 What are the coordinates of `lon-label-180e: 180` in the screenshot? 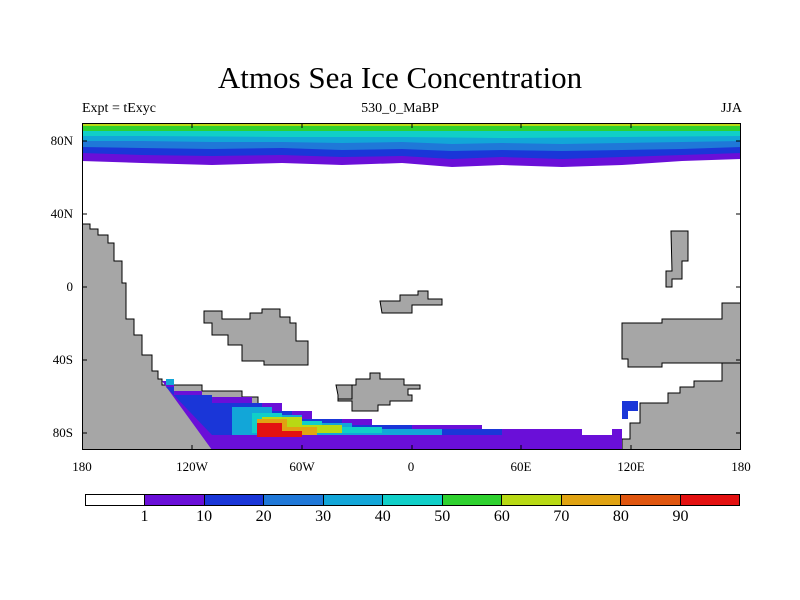 It's located at (741, 466).